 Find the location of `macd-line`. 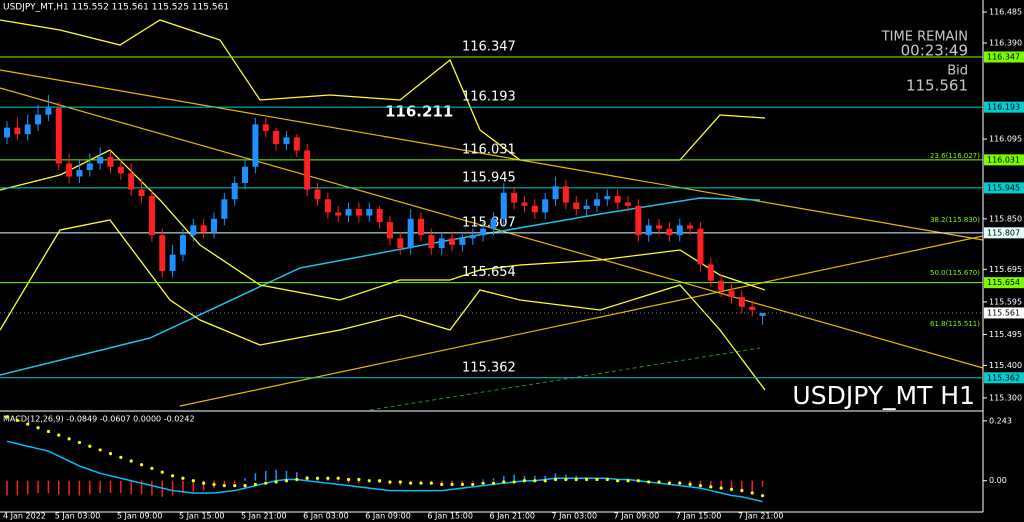

macd-line is located at coordinates (384, 471).